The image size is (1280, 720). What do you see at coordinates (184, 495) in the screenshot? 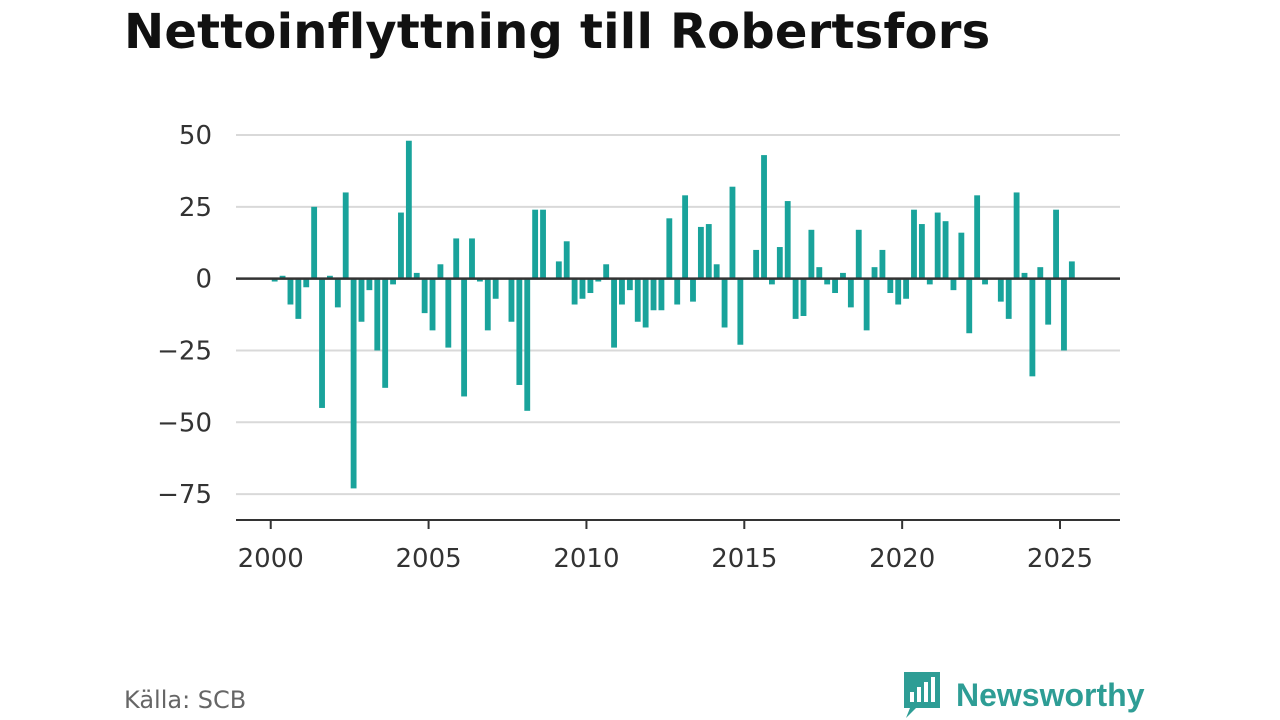
I see `y-tick-label: −75` at bounding box center [184, 495].